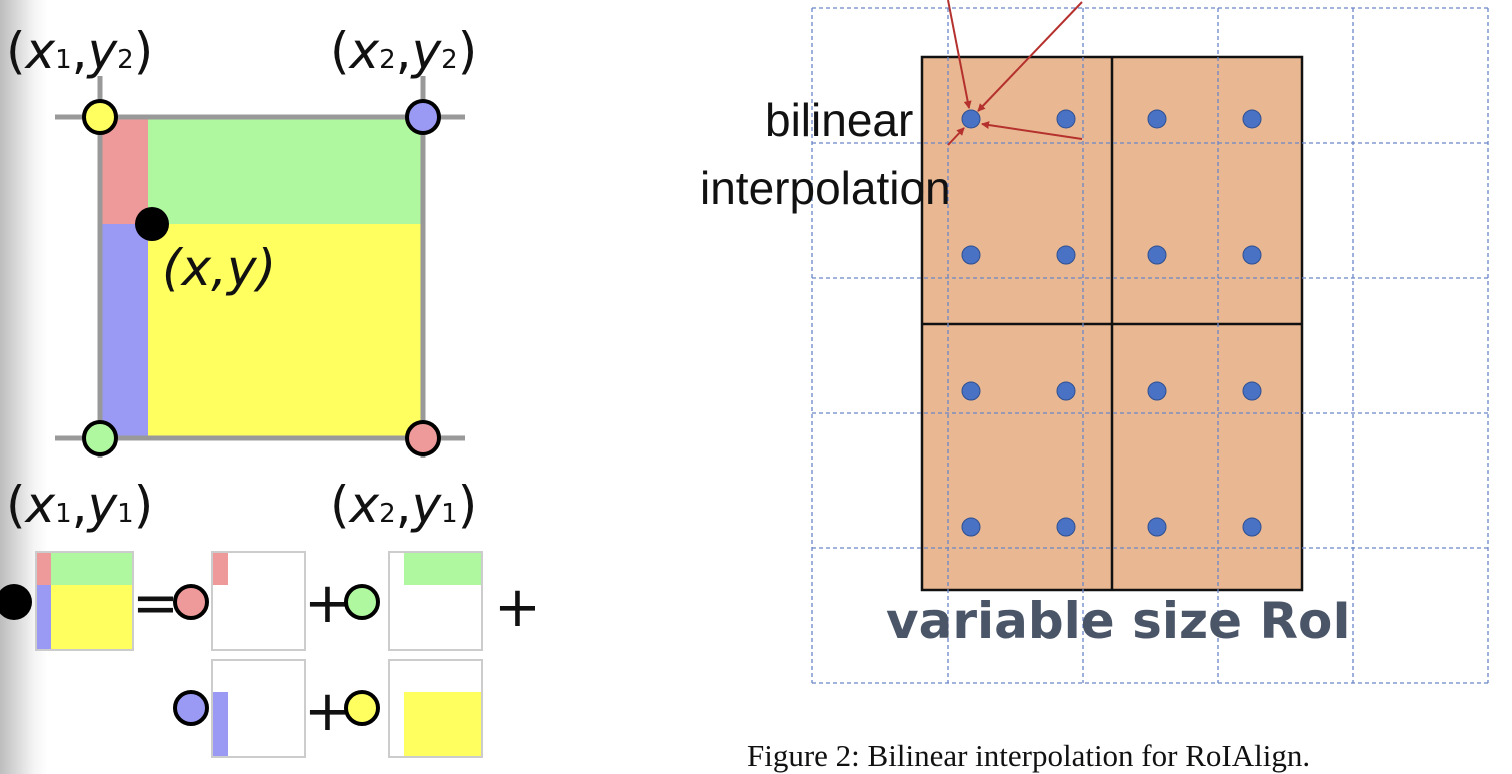  What do you see at coordinates (403, 51) in the screenshot?
I see `label-x2-y2: (x2,y2)` at bounding box center [403, 51].